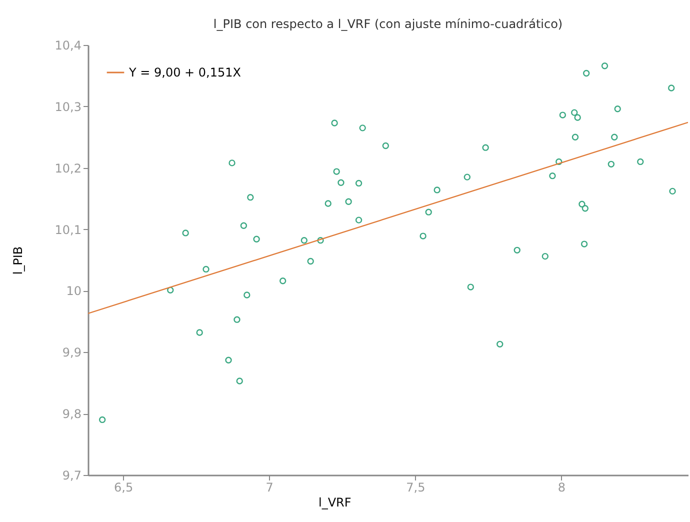 The height and width of the screenshot is (522, 690). I want to click on x-tick-label: 7,5, so click(416, 487).